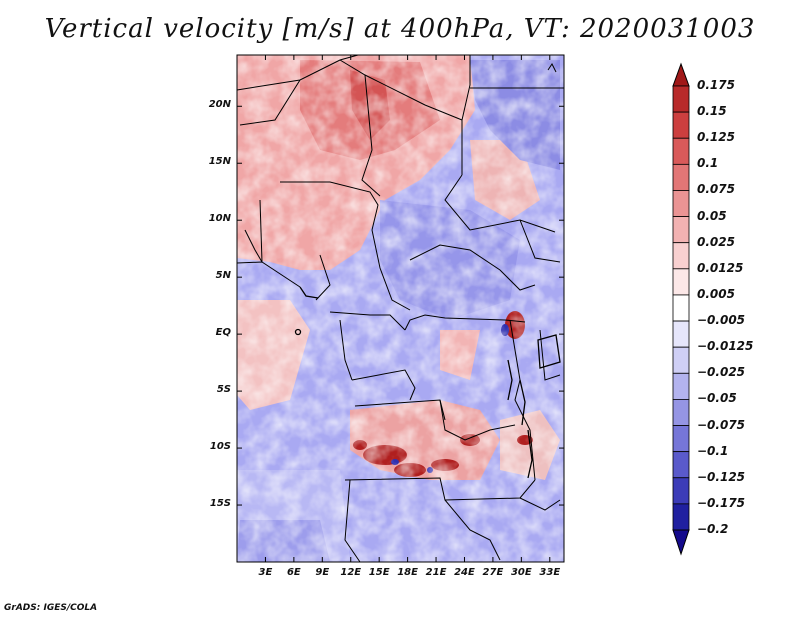  Describe the element at coordinates (712, 215) in the screenshot. I see `colorbar-label: 0.05` at that location.